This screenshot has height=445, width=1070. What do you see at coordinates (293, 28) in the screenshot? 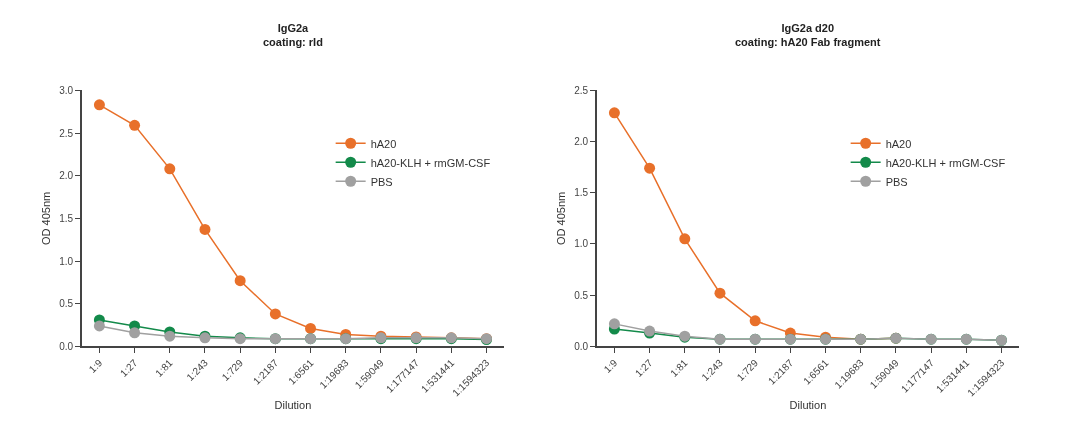
I see `chart-title: IgG2a` at bounding box center [293, 28].